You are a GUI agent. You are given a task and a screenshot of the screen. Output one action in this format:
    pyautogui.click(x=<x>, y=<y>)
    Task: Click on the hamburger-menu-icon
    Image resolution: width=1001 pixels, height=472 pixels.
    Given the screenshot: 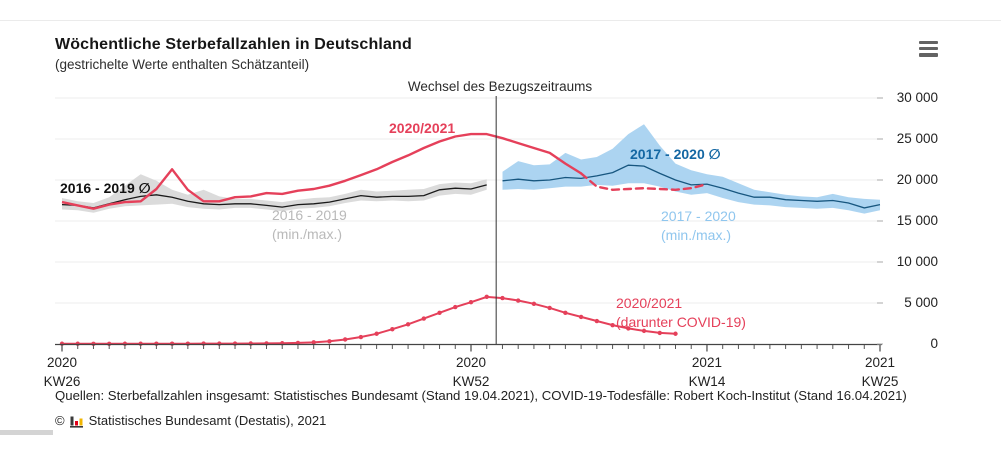 What is the action you would take?
    pyautogui.click(x=928, y=49)
    